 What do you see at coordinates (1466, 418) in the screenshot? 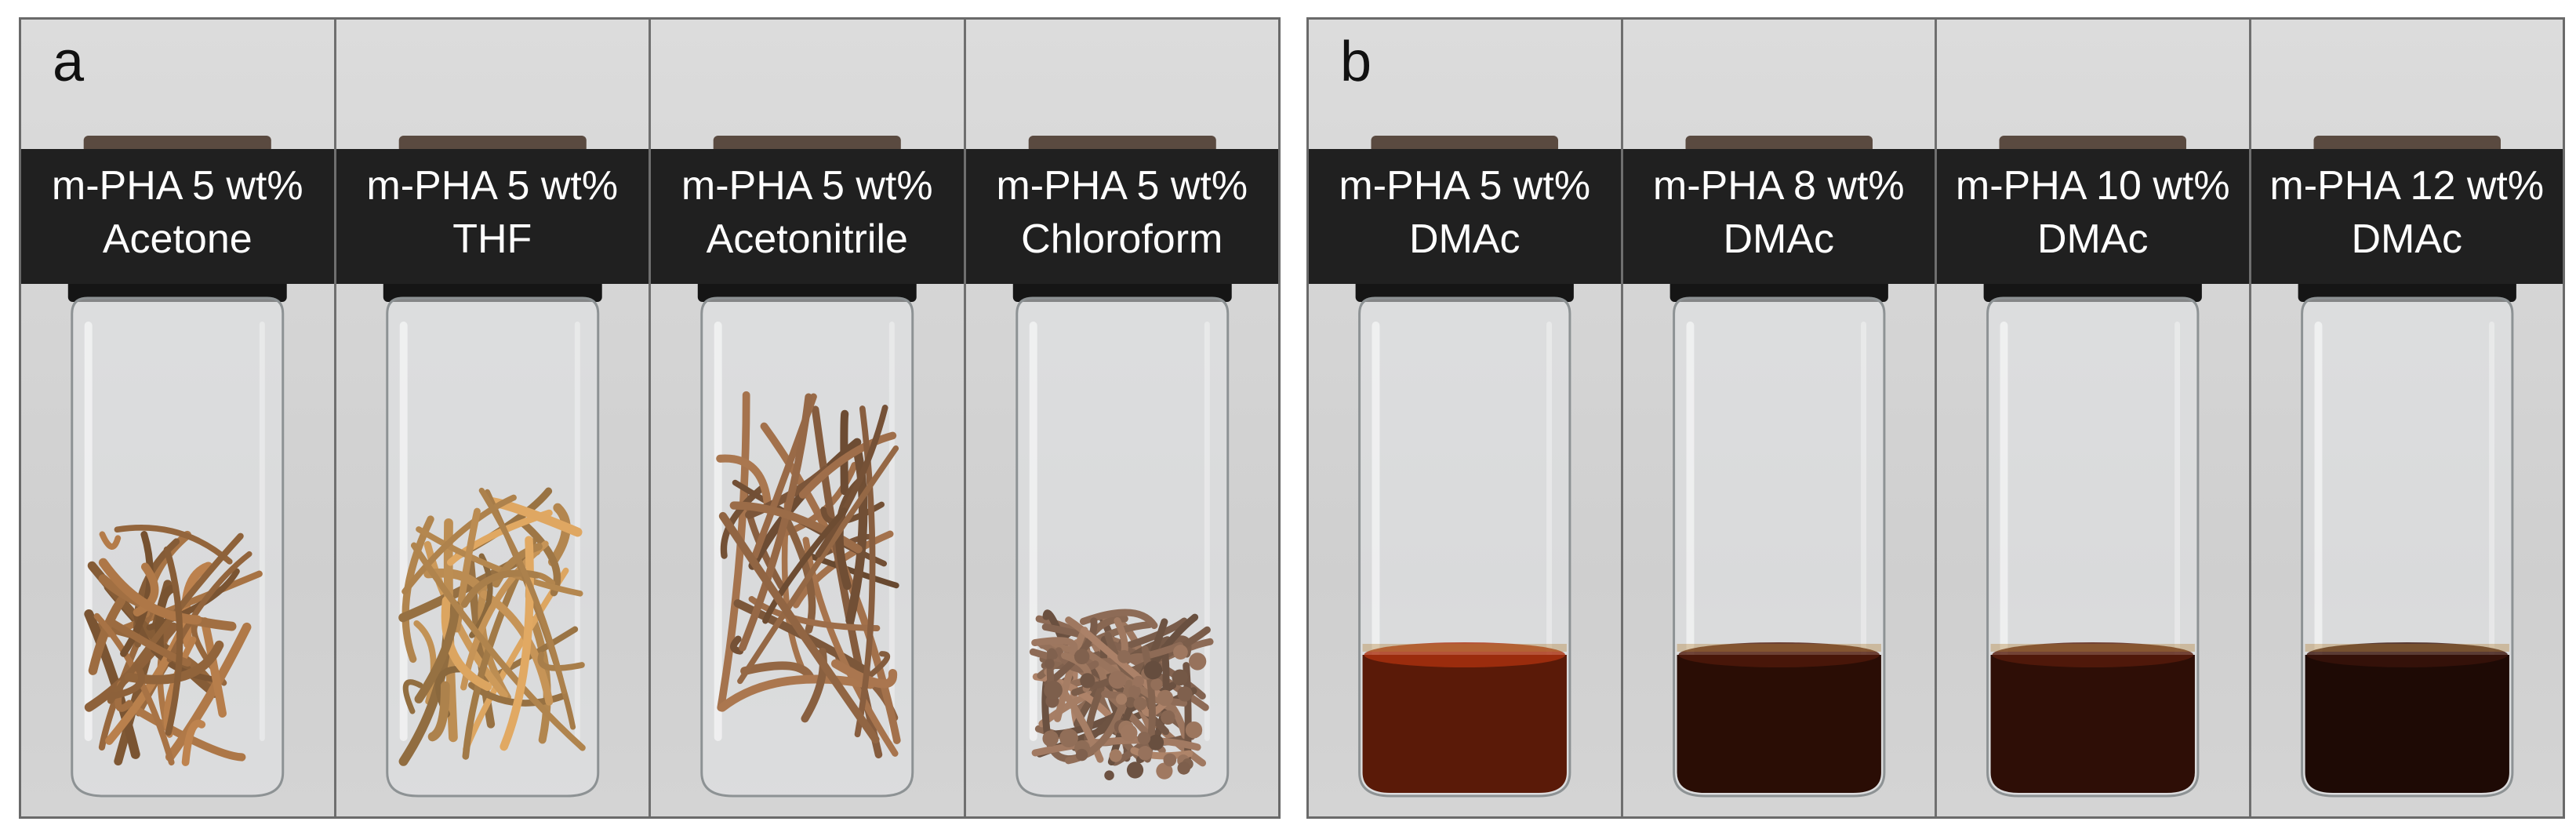
I see `vial-cell: m-PHA 5 wt% DMAc` at bounding box center [1466, 418].